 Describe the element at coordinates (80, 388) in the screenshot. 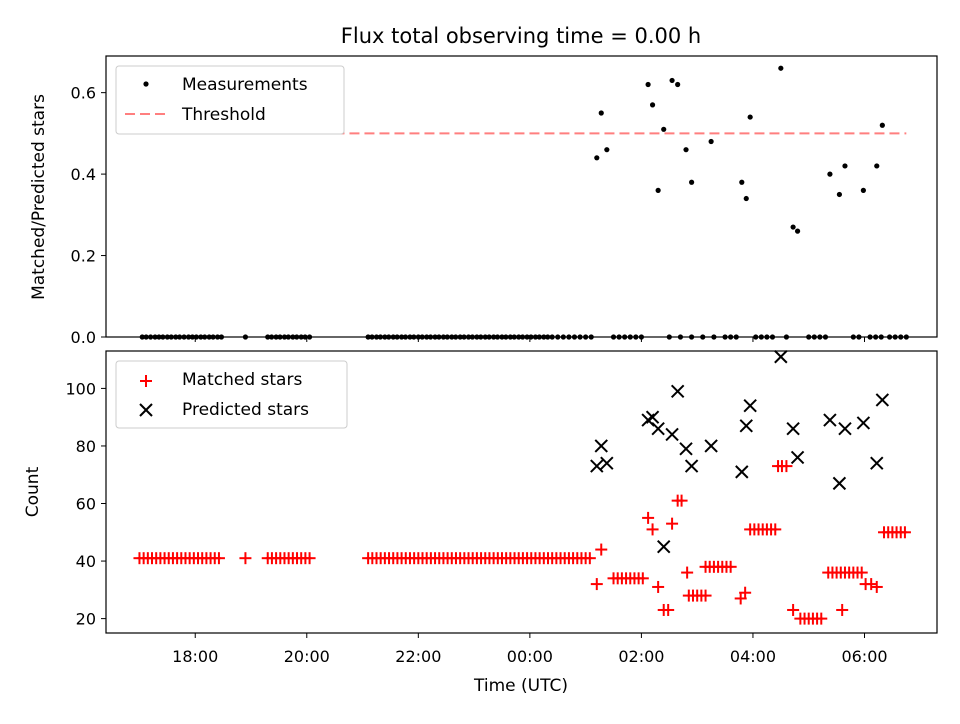

I see `bottom-y-tick-label: 100` at that location.